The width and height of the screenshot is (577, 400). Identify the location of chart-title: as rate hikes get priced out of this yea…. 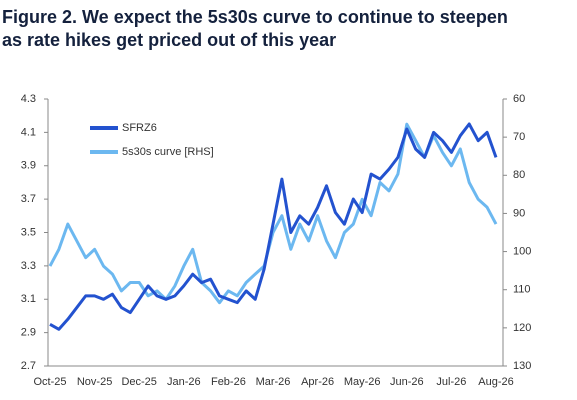
(169, 40).